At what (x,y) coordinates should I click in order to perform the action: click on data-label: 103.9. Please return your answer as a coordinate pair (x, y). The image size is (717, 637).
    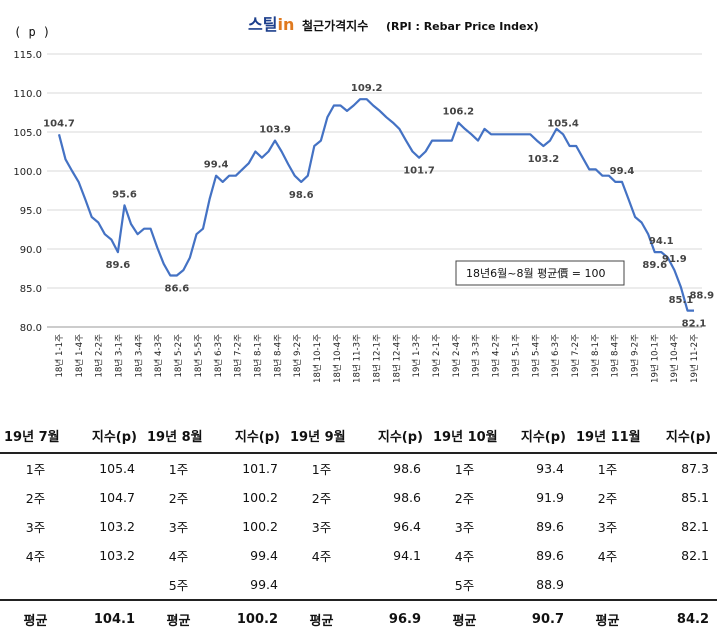
    Looking at the image, I should click on (275, 130).